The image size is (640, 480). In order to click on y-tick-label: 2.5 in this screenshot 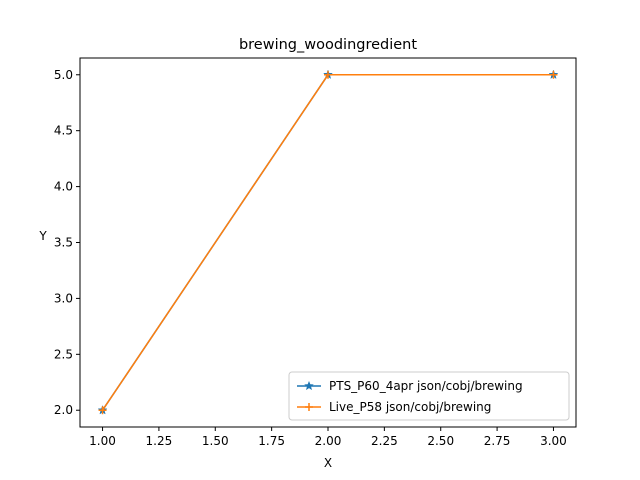, I will do `click(63, 354)`.